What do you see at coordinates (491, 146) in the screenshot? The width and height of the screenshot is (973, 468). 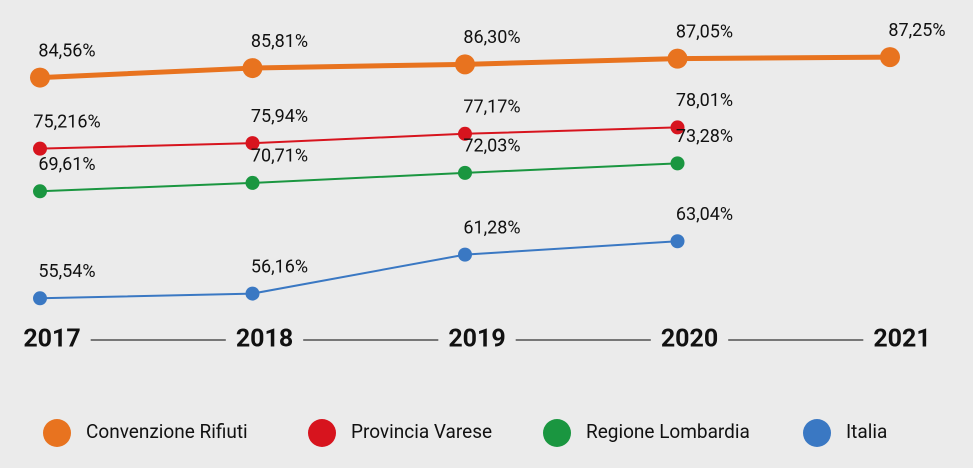 I see `value-label: 72,03%` at bounding box center [491, 146].